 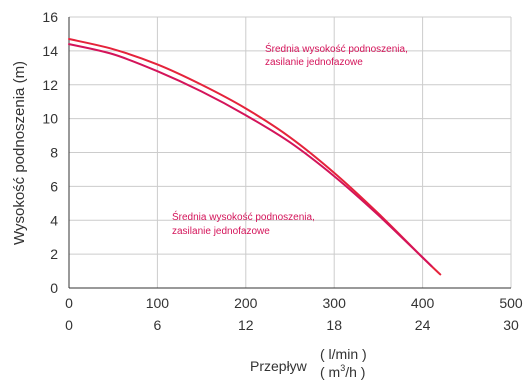 What do you see at coordinates (511, 303) in the screenshot?
I see `x-tick-label-lmin: 500` at bounding box center [511, 303].